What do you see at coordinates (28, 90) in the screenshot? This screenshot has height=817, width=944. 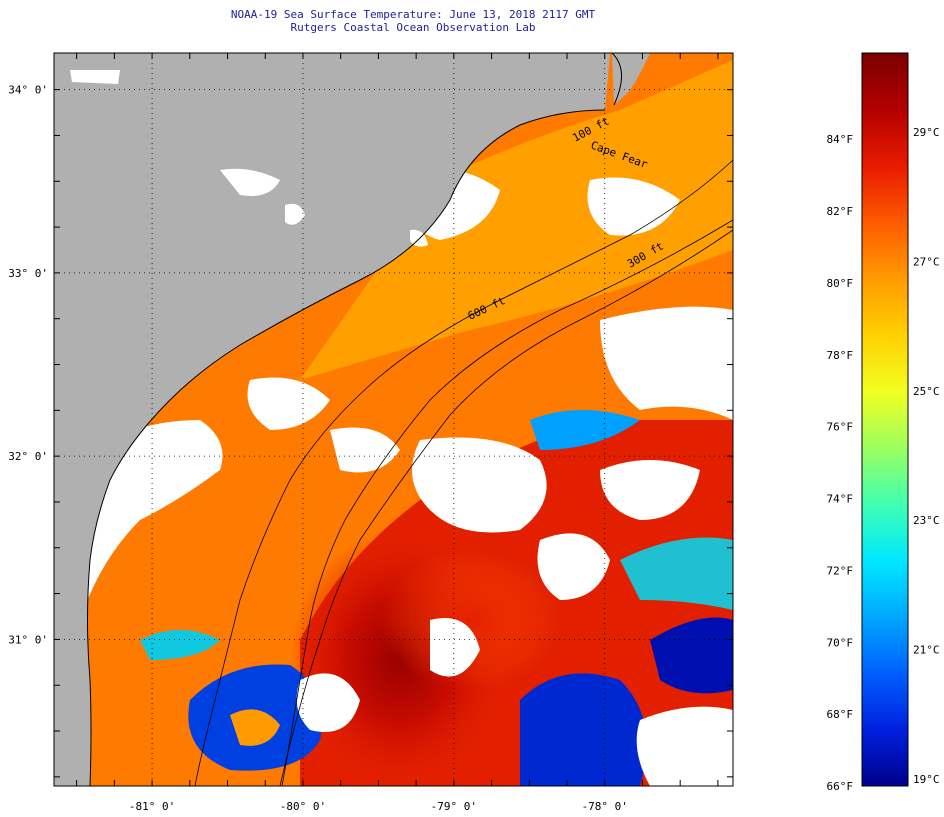 I see `lat-label: 34° 0'` at bounding box center [28, 90].